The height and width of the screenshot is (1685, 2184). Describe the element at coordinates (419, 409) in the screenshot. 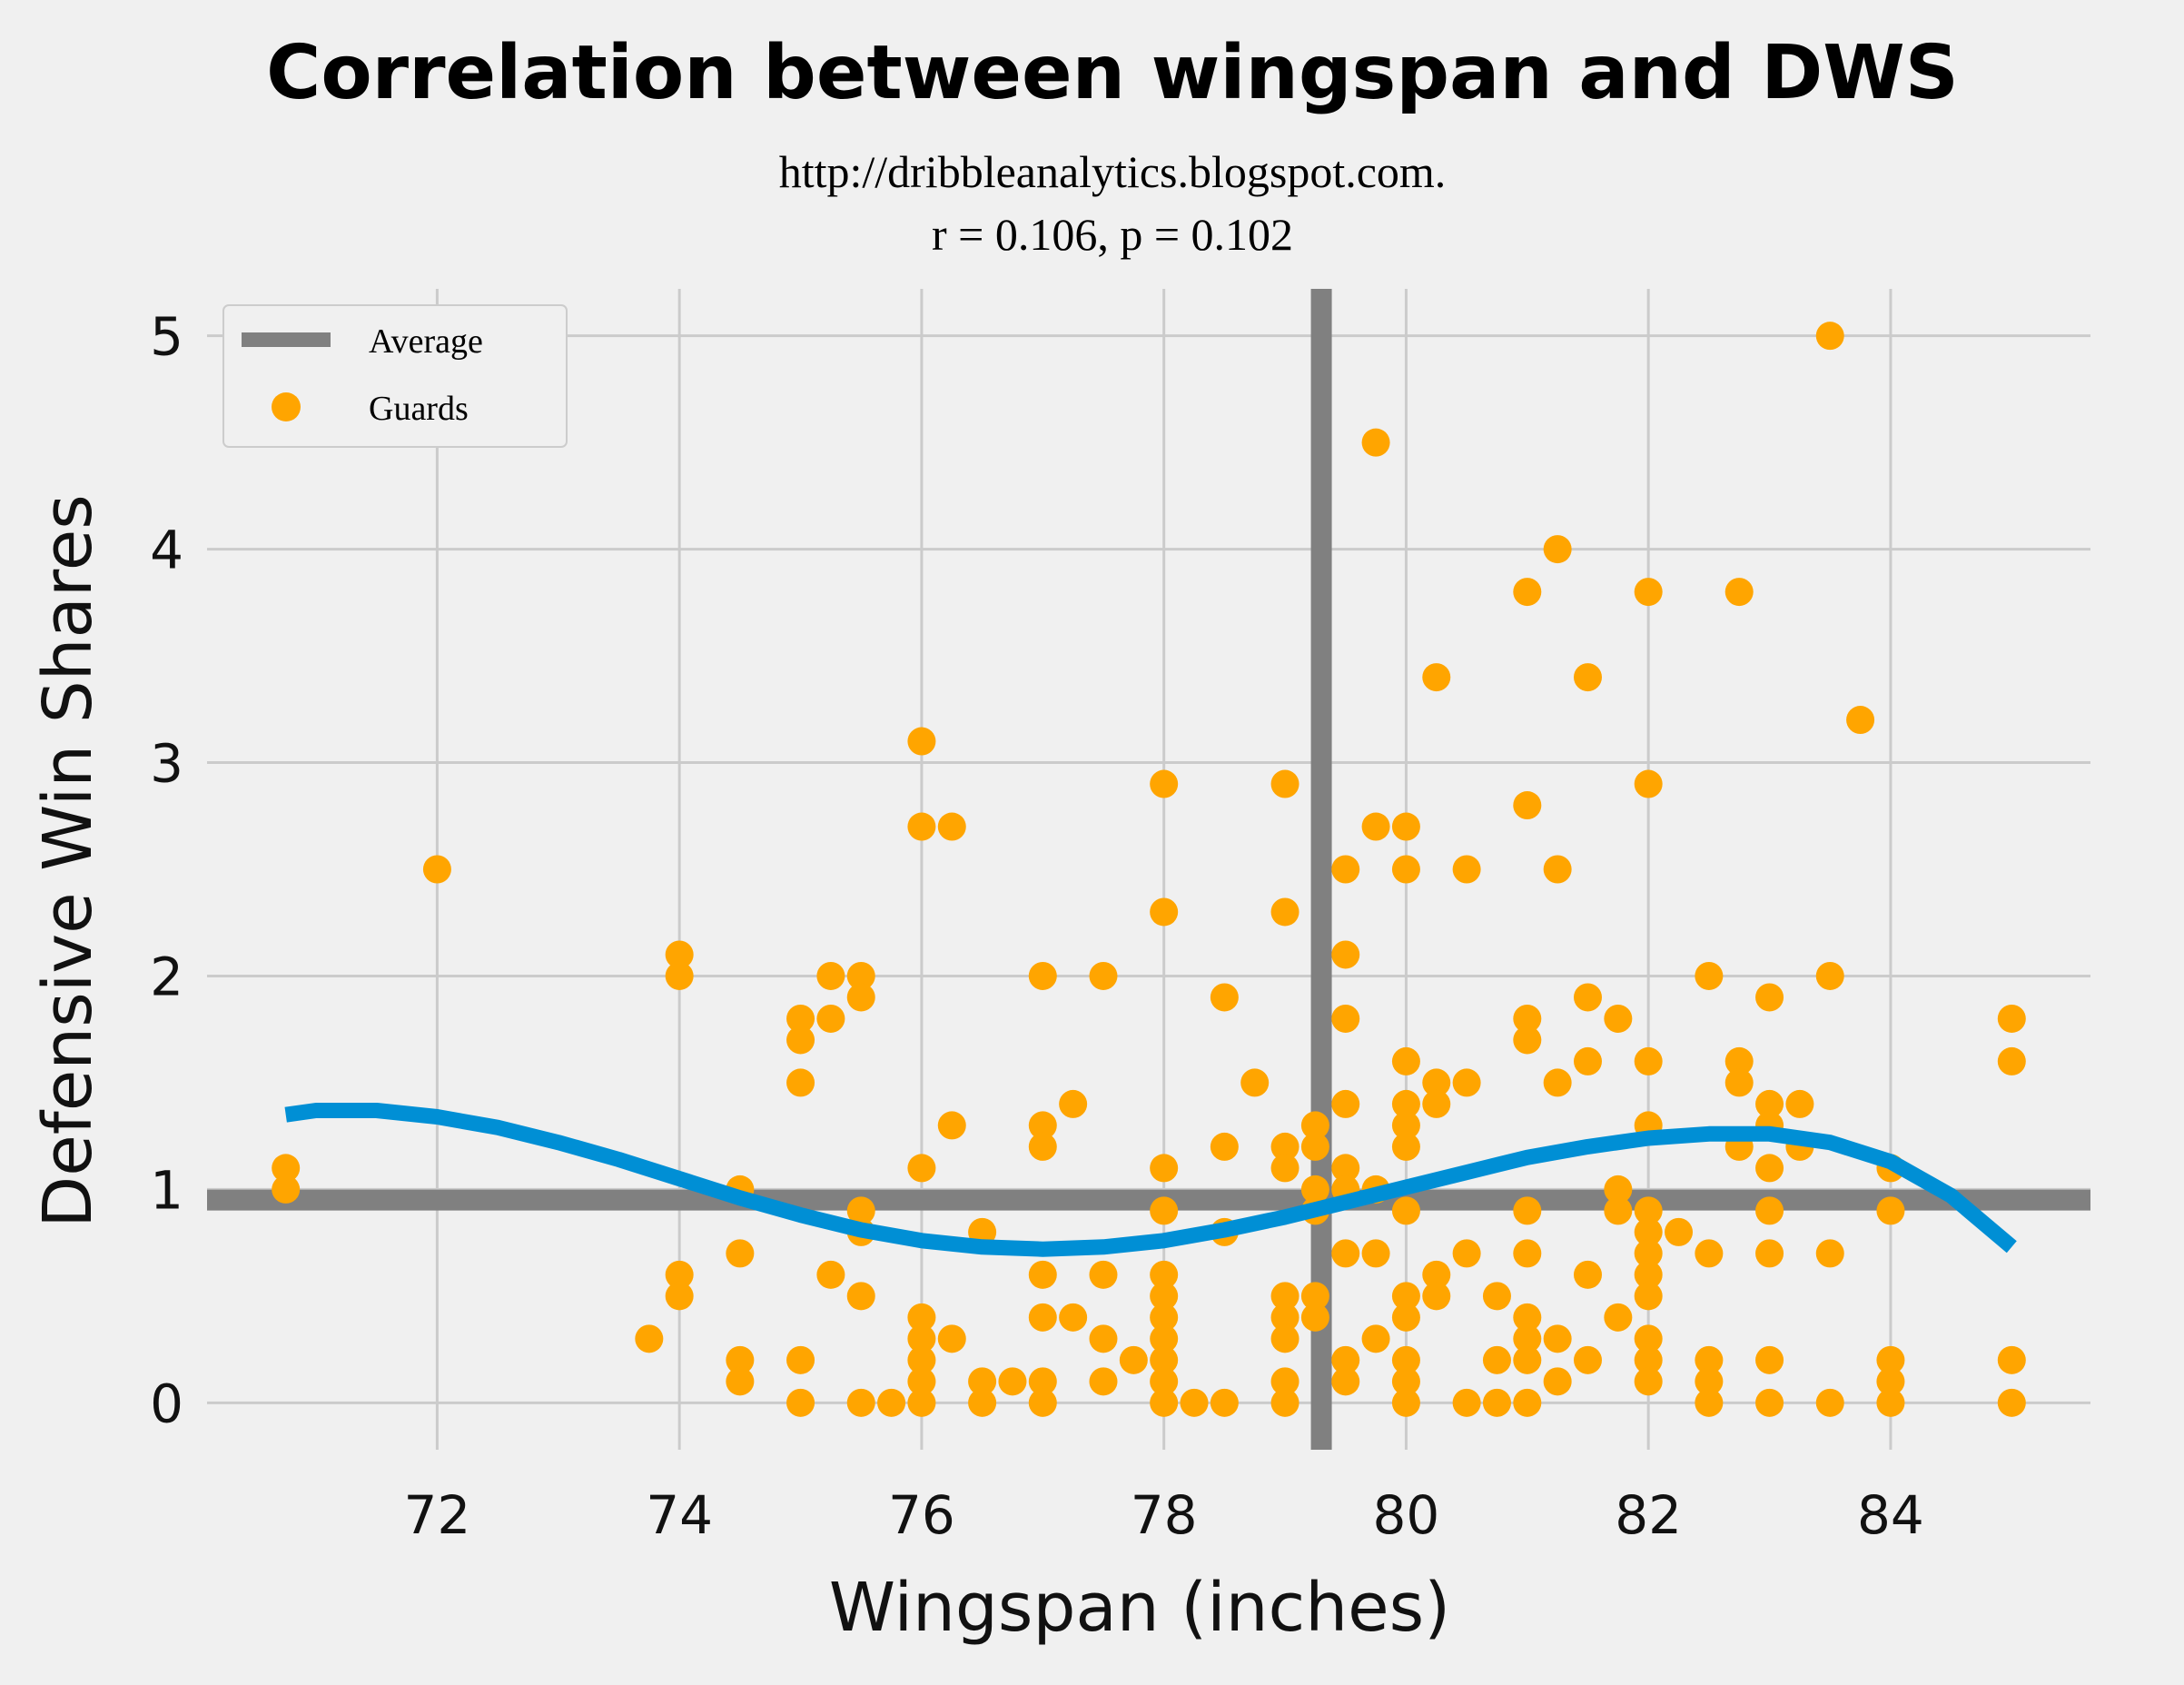

I see `legend-guards-label: Guards` at that location.